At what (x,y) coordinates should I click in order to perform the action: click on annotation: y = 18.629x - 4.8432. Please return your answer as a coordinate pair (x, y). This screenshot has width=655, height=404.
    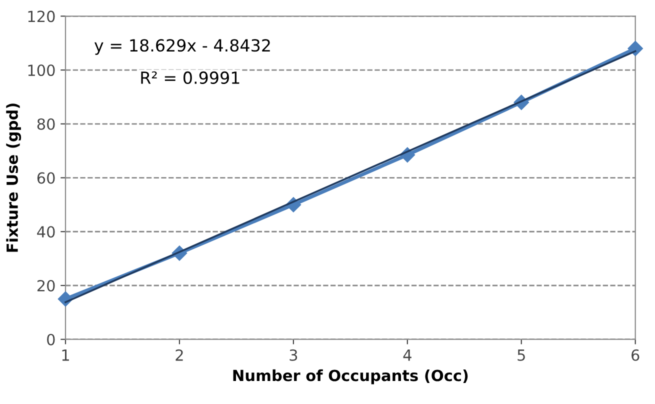
    Looking at the image, I should click on (182, 47).